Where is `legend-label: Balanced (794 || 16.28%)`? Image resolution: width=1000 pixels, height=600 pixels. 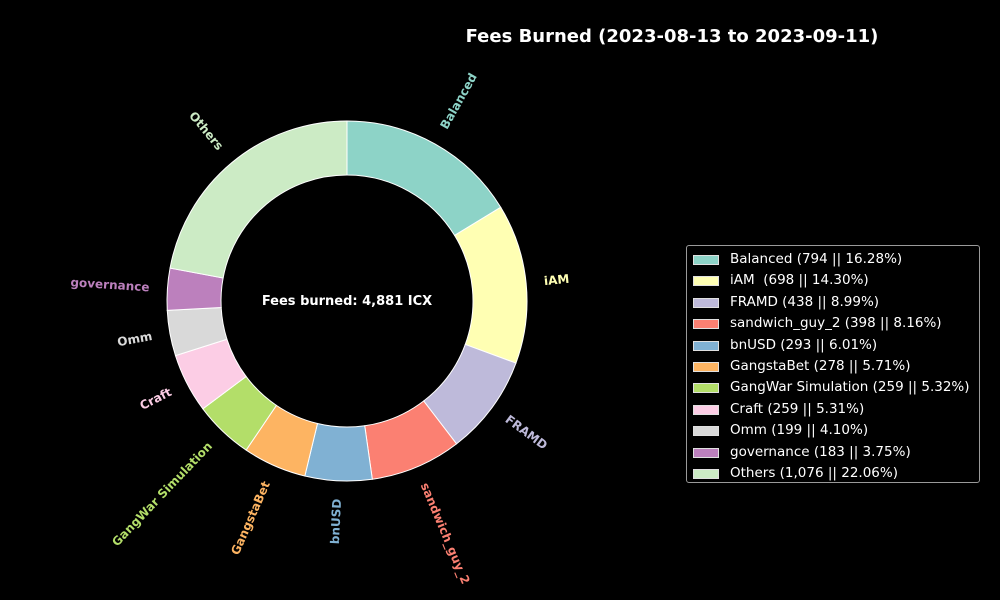 legend-label: Balanced (794 || 16.28%) is located at coordinates (816, 259).